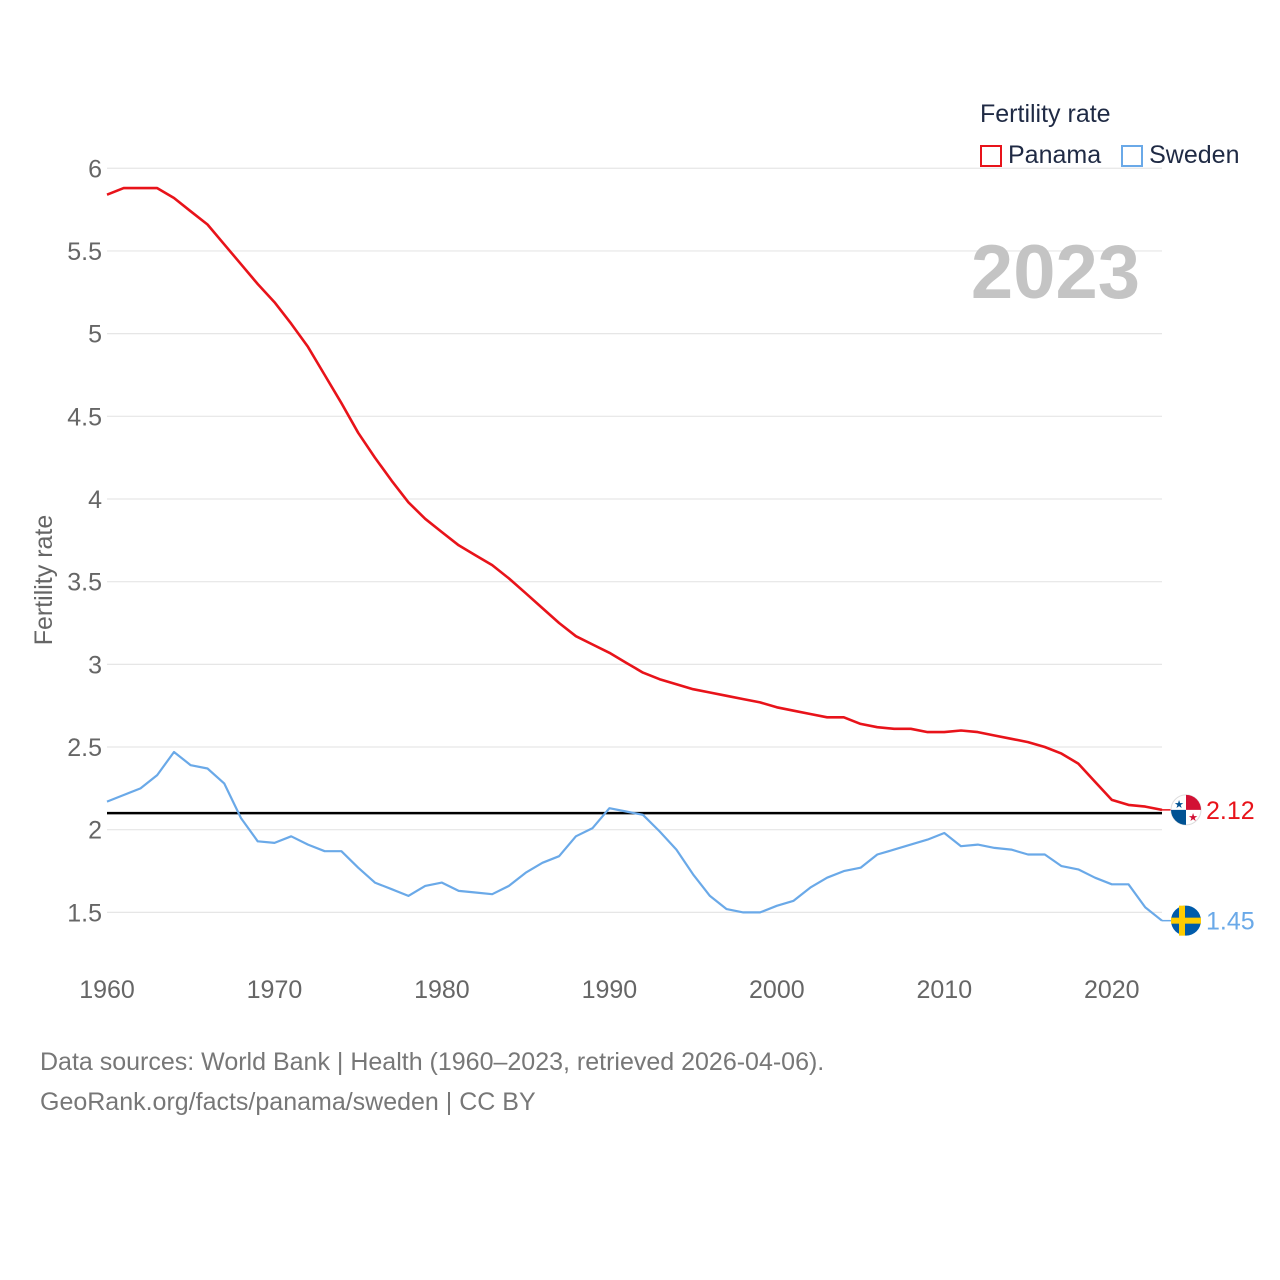 The image size is (1280, 1280). Describe the element at coordinates (95, 665) in the screenshot. I see `y-tick-label: 3` at that location.